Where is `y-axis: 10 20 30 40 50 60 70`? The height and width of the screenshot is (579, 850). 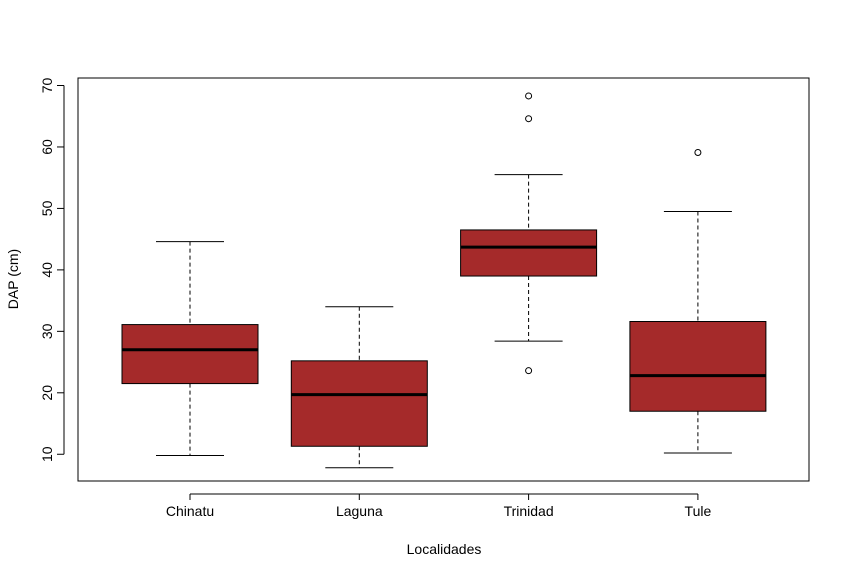
y-axis: 10 20 30 40 50 60 70 is located at coordinates (52, 270).